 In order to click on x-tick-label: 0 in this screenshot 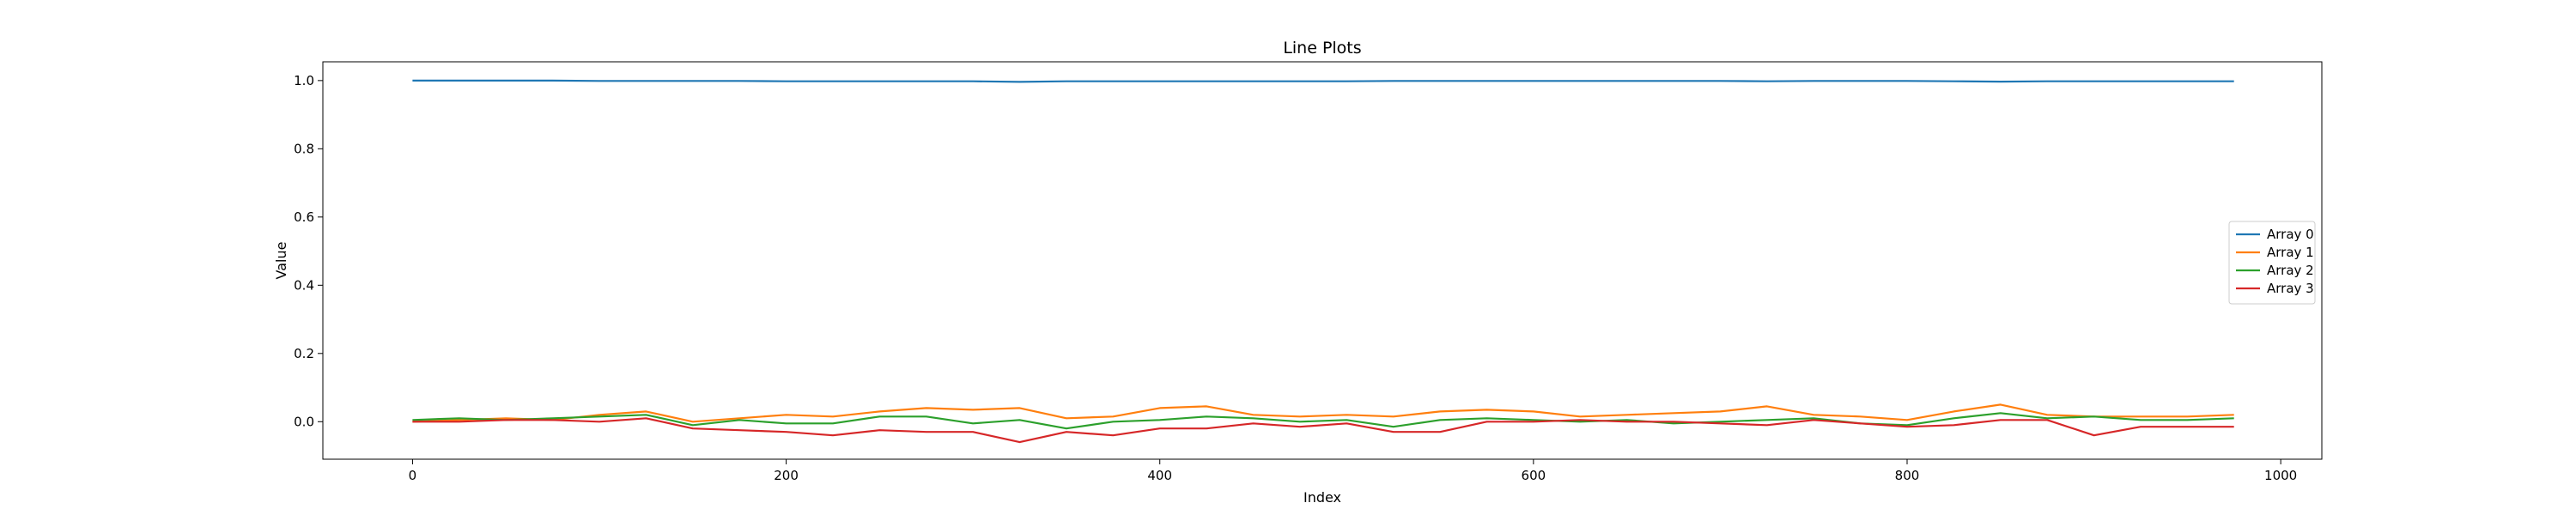, I will do `click(413, 475)`.